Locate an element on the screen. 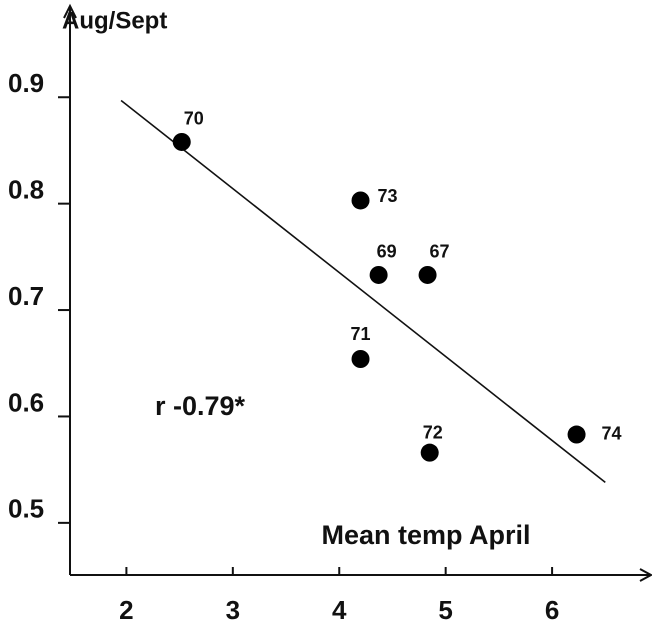 This screenshot has width=652, height=629. point-label: 67 is located at coordinates (440, 252).